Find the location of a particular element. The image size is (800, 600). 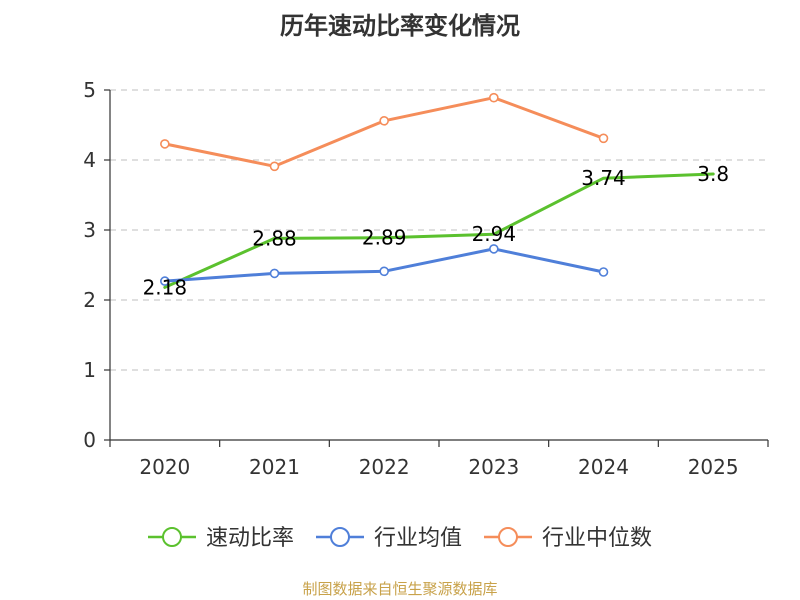

y-tick-label-1: 1 is located at coordinates (89, 370).